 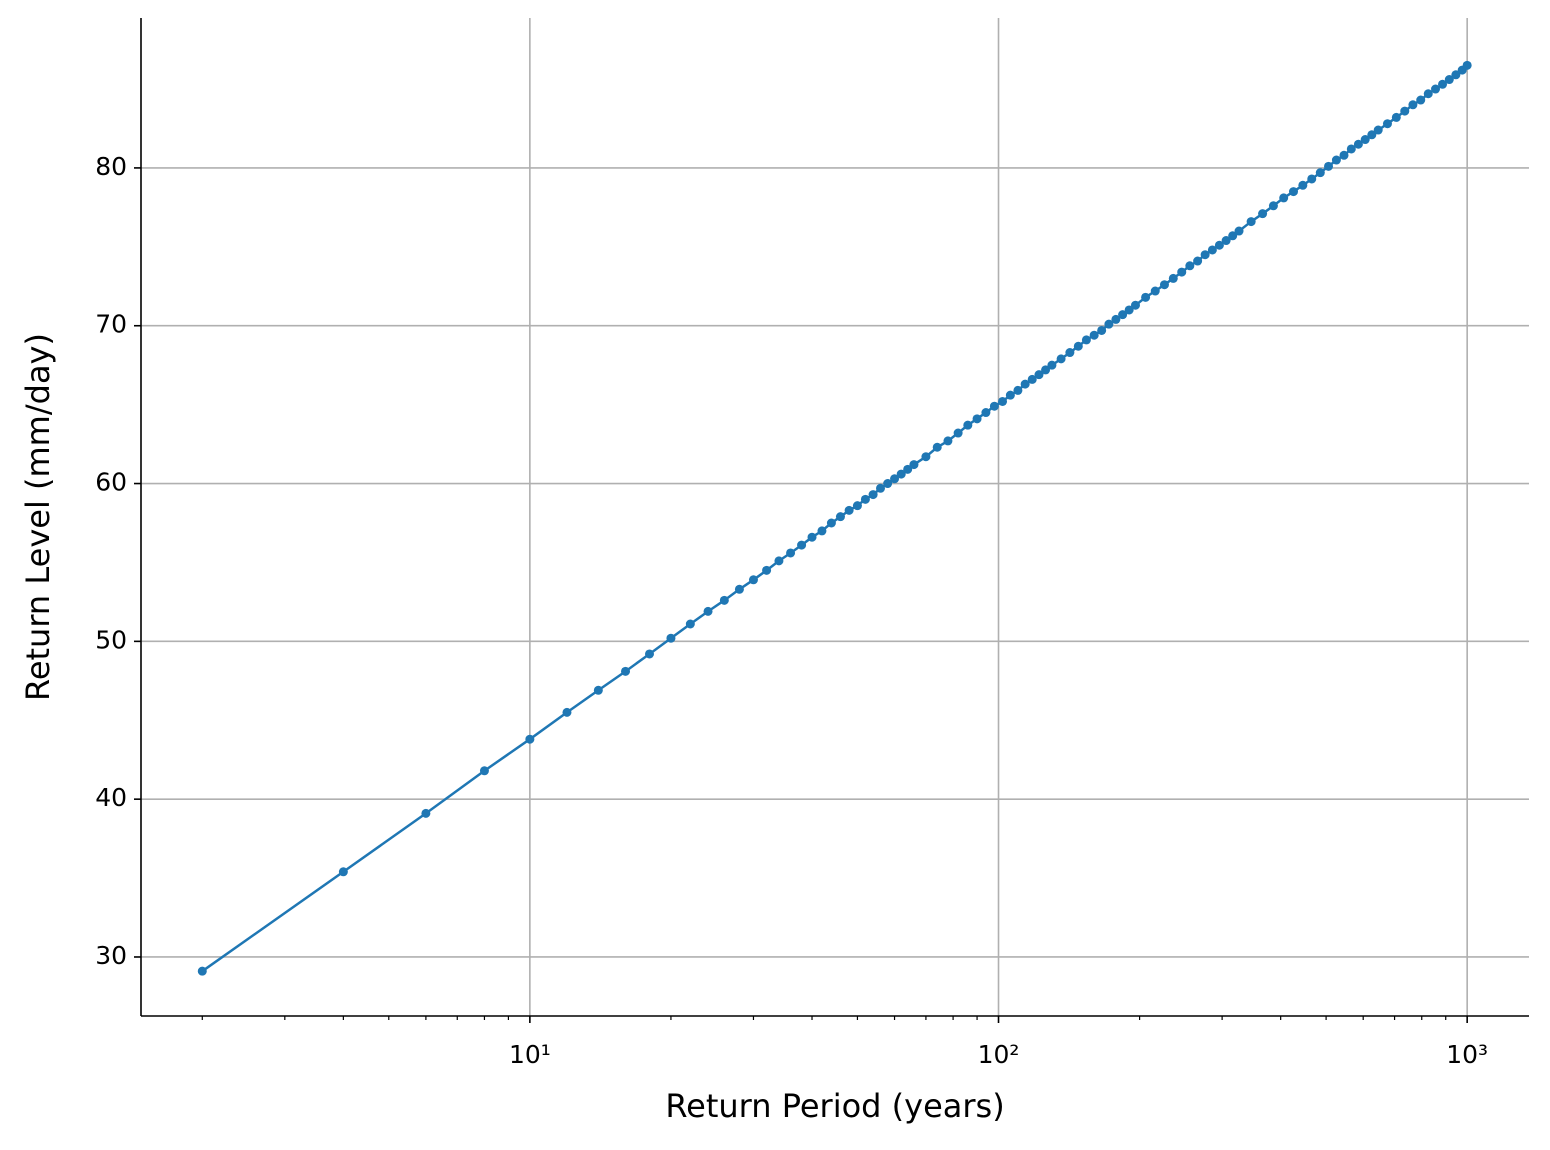 I want to click on y-tick-label: 70, so click(x=111, y=324).